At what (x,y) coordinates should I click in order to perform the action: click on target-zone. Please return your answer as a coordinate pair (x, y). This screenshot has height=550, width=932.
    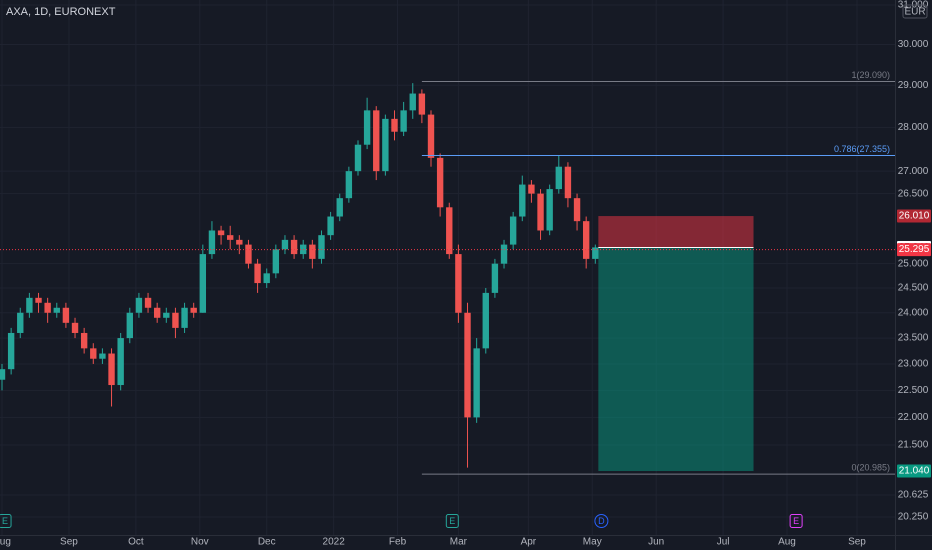
    Looking at the image, I should click on (676, 359).